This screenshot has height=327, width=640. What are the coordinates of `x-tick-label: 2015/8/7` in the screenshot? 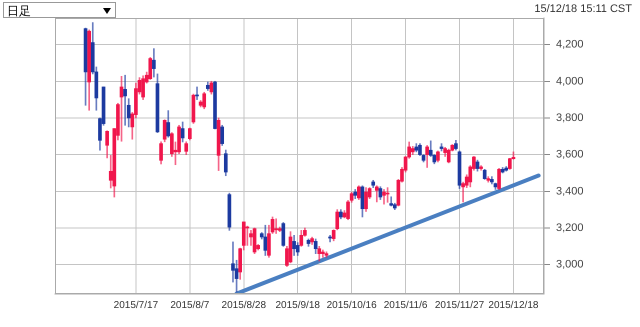 It's located at (190, 305).